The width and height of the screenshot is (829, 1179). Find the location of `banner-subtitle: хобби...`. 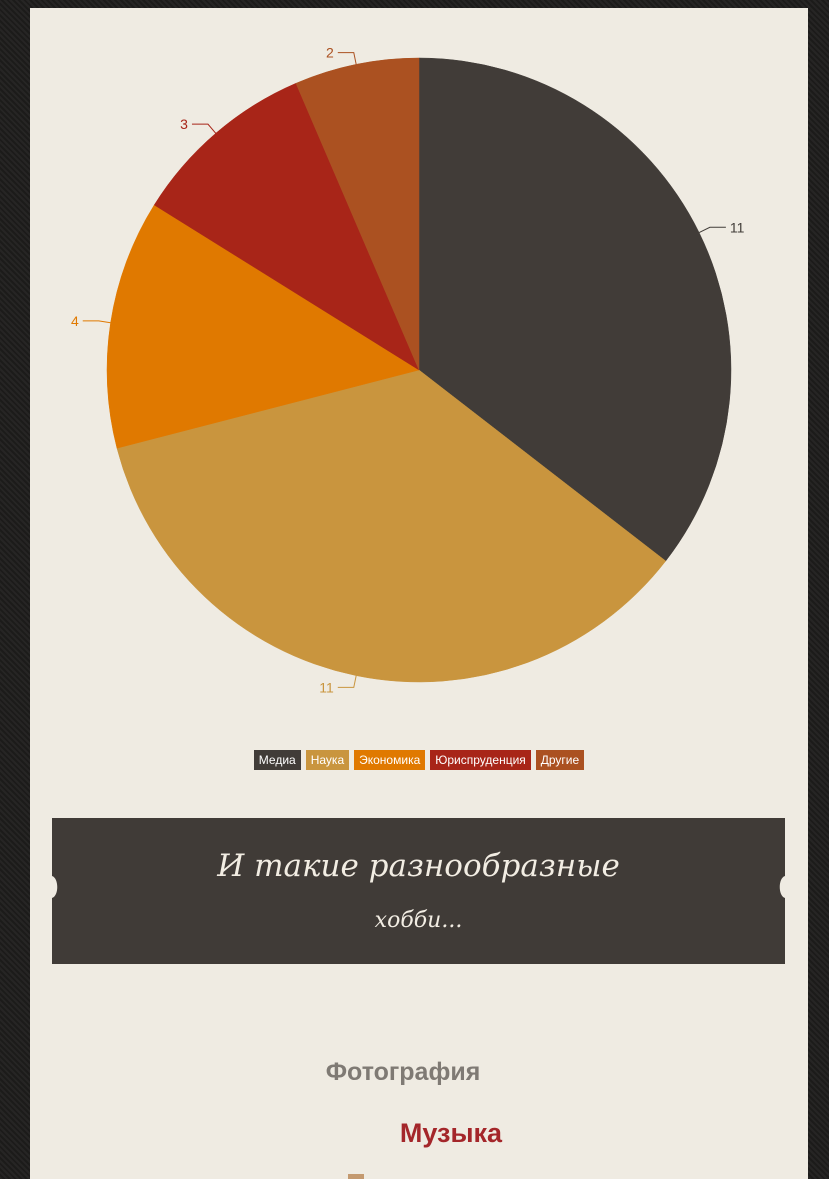

banner-subtitle: хобби... is located at coordinates (418, 920).